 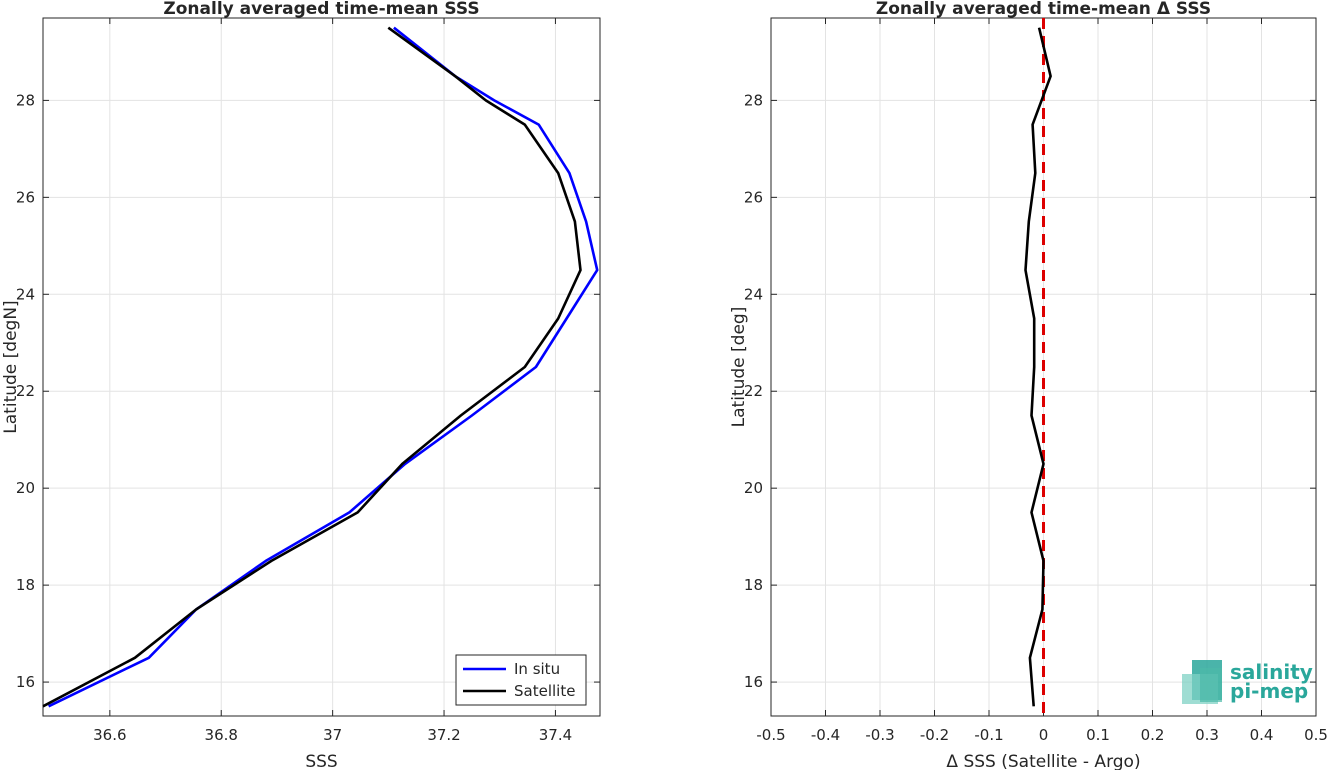 I want to click on chart-title: Zonally averaged time-mean SSS, so click(x=321, y=9).